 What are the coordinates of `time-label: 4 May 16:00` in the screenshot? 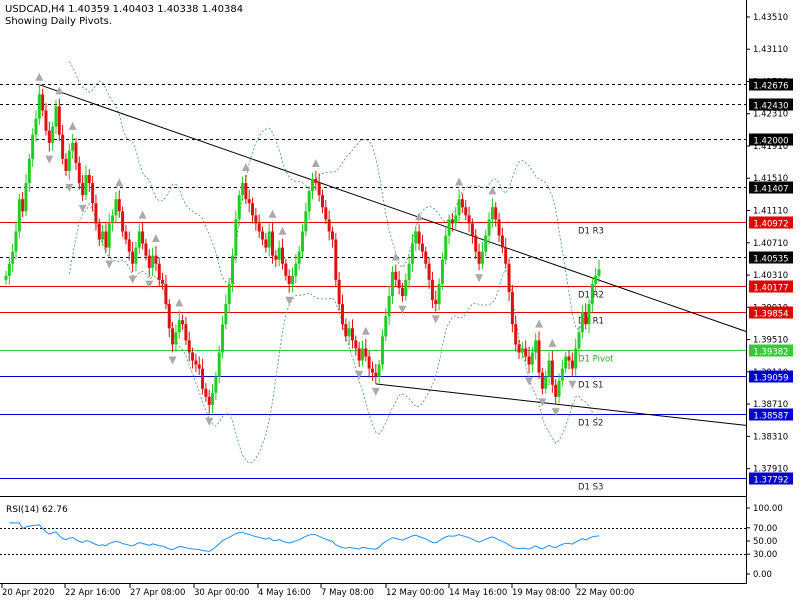 It's located at (284, 593).